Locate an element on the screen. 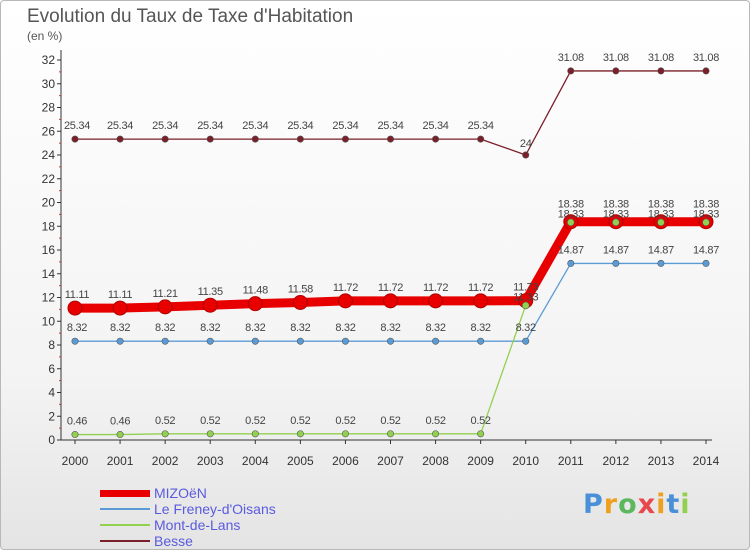  data-label: 11.48 is located at coordinates (255, 291).